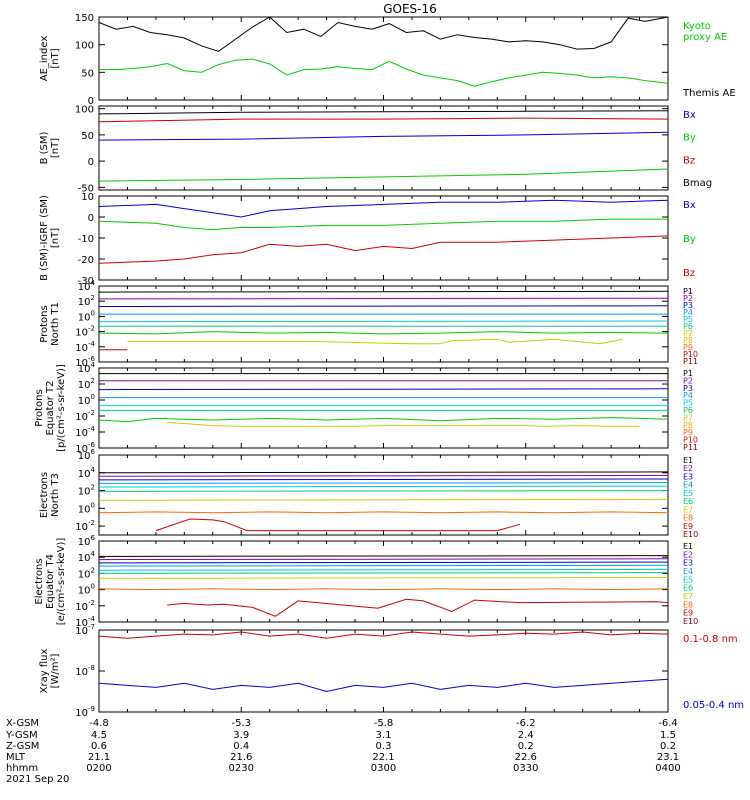 This screenshot has width=750, height=800. What do you see at coordinates (383, 757) in the screenshot?
I see `x-axis-value: 22.1` at bounding box center [383, 757].